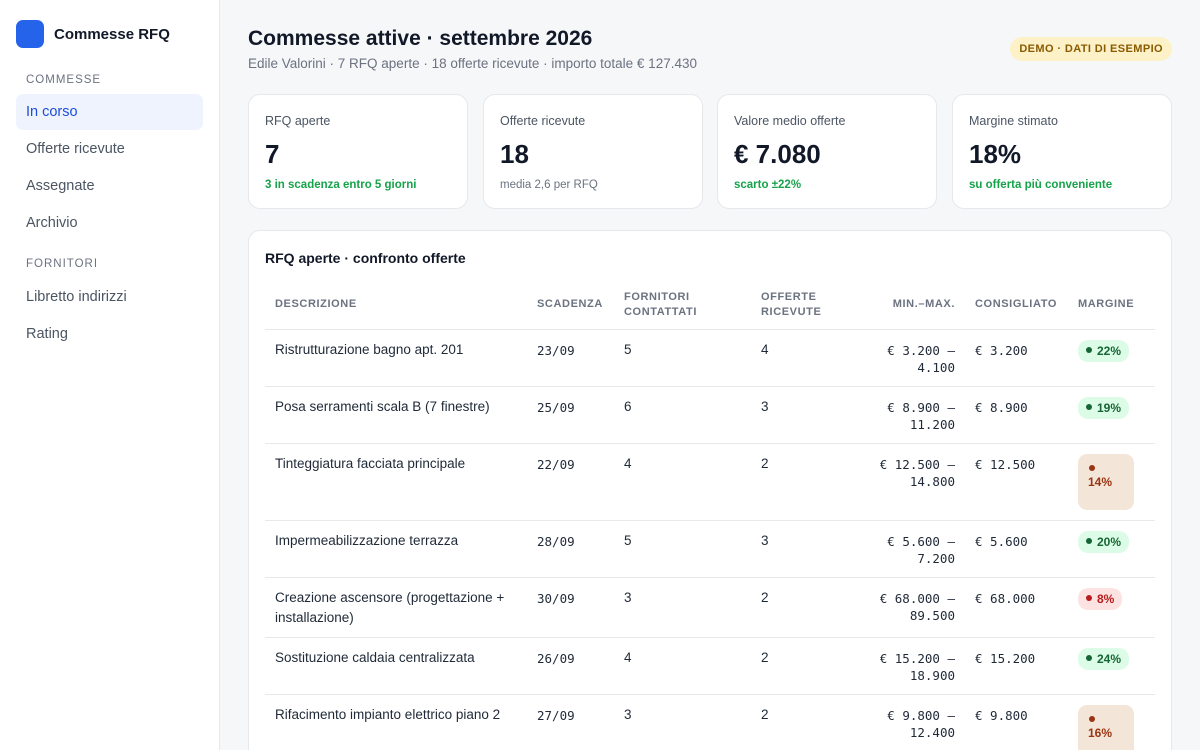 Image resolution: width=1200 pixels, height=750 pixels. I want to click on range-max: 11.200, so click(932, 424).